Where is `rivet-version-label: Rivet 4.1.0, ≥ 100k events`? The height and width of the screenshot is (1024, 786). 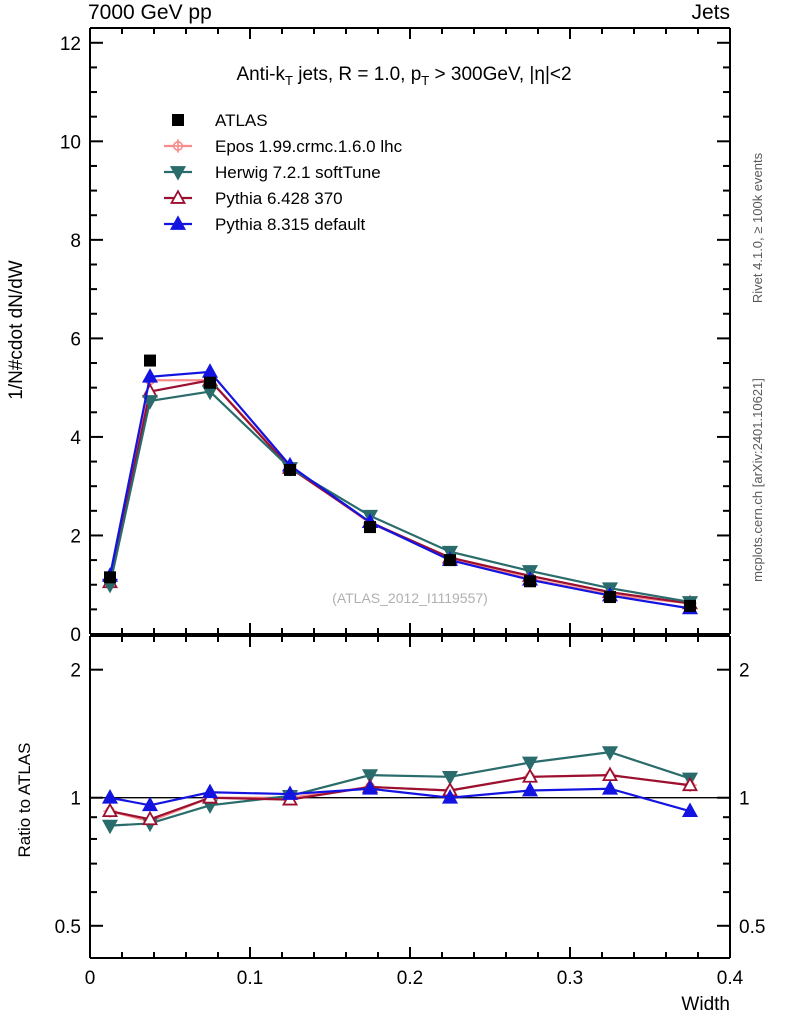
rivet-version-label: Rivet 4.1.0, ≥ 100k events is located at coordinates (757, 227).